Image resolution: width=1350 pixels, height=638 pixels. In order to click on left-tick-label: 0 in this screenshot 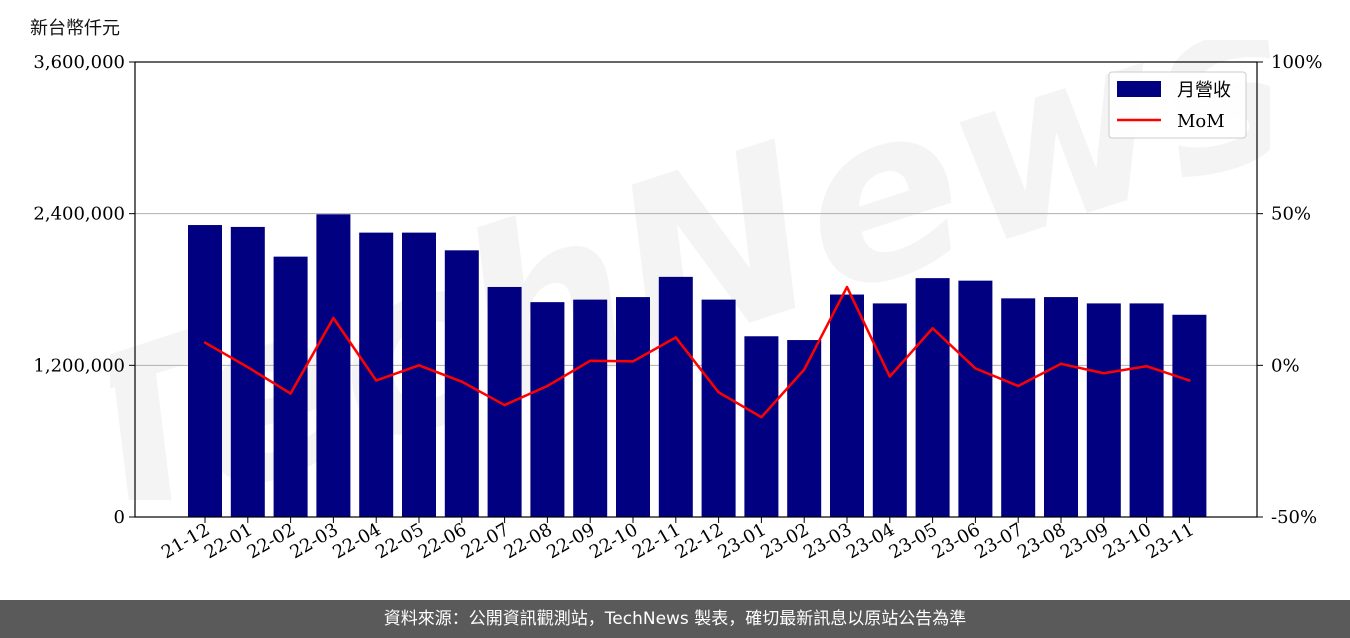, I will do `click(119, 517)`.